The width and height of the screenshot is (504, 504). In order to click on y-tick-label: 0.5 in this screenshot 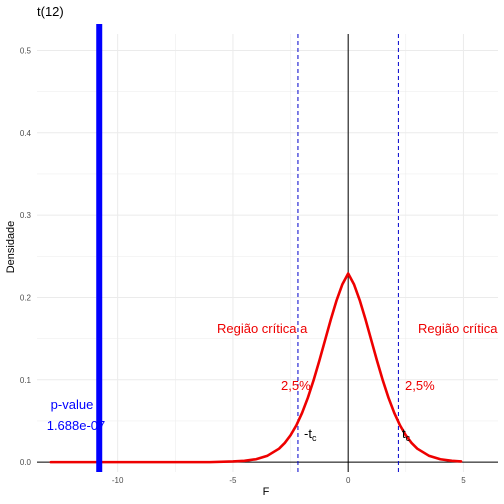, I will do `click(26, 50)`.